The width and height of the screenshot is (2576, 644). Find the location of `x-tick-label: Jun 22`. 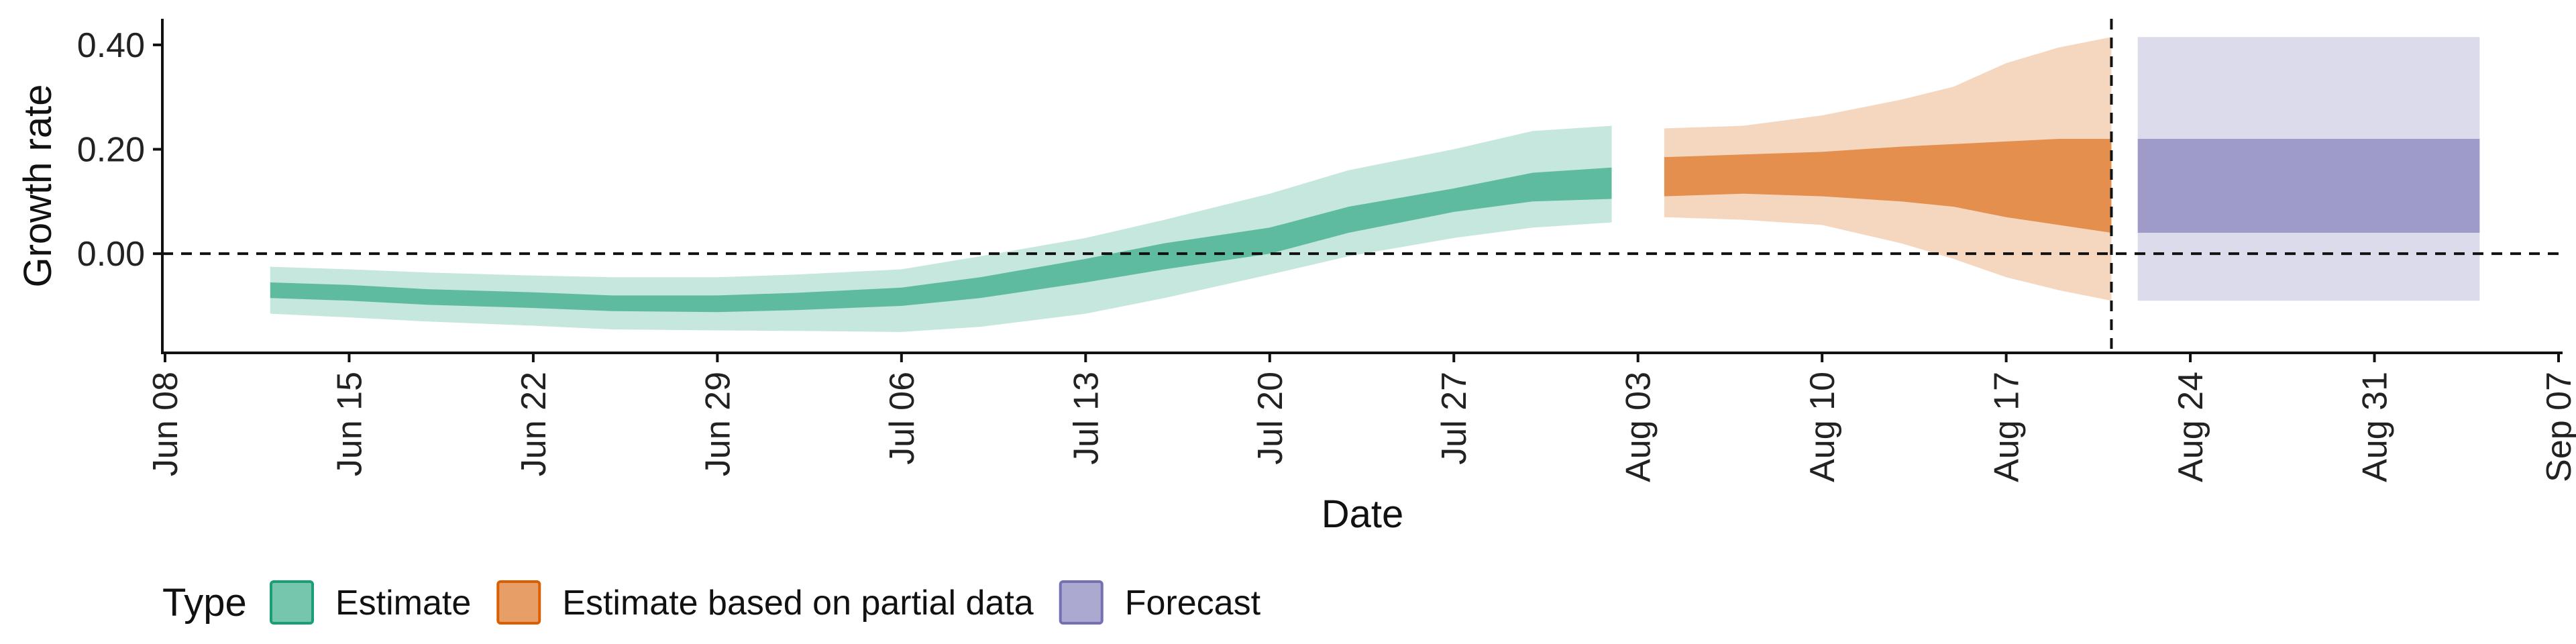

x-tick-label: Jun 22 is located at coordinates (534, 424).